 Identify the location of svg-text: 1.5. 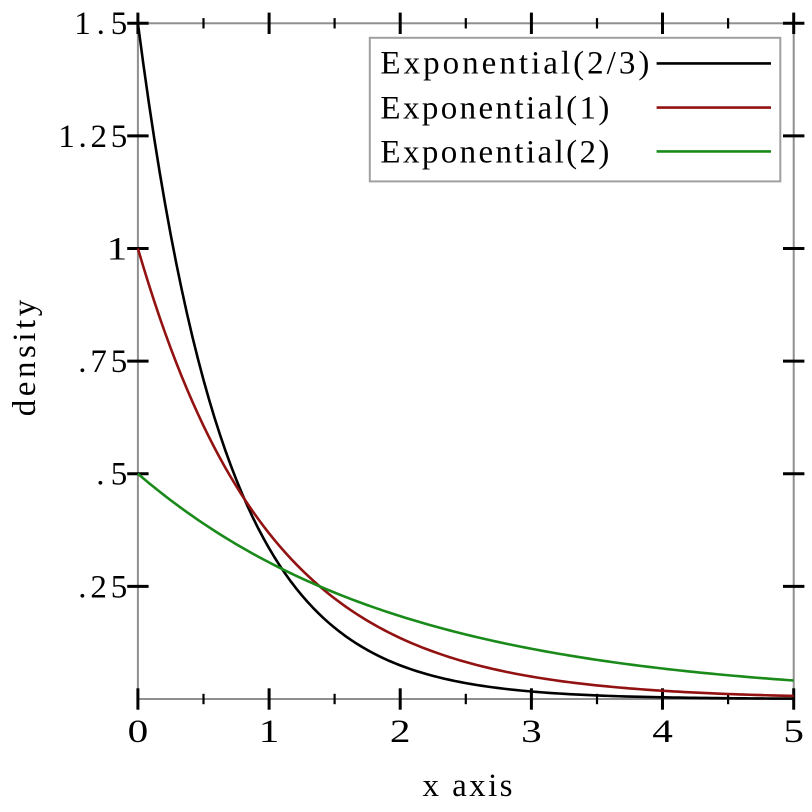
(100, 24).